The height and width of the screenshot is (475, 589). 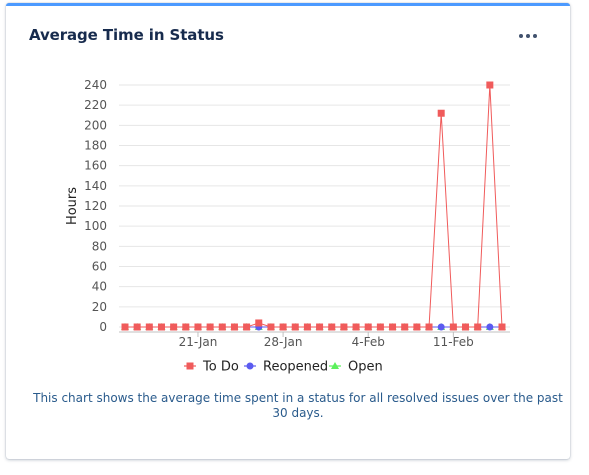 What do you see at coordinates (72, 206) in the screenshot?
I see `y-axis-label: Hours` at bounding box center [72, 206].